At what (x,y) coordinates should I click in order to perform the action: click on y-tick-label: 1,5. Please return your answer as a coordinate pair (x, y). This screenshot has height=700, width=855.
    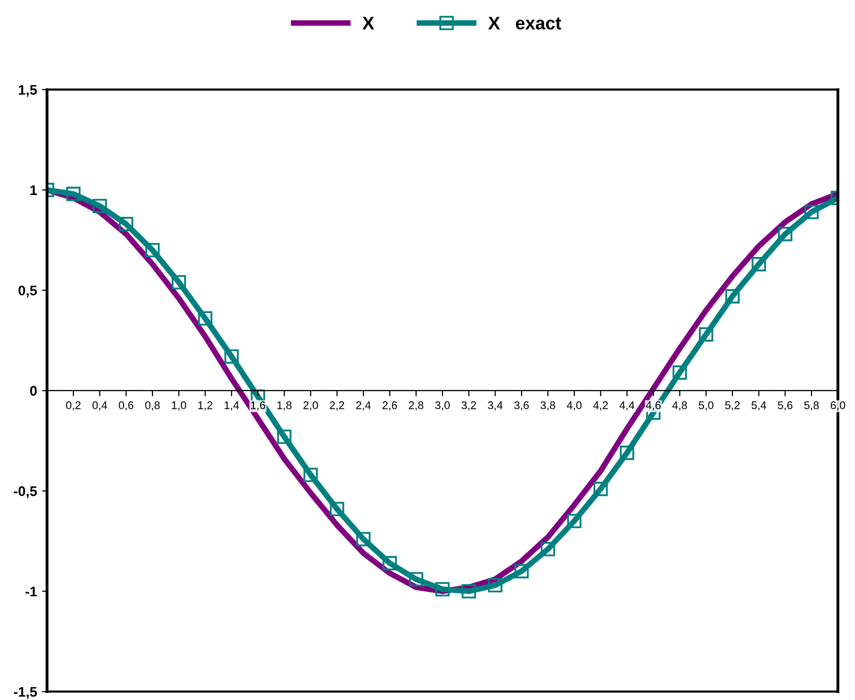
    Looking at the image, I should click on (27, 91).